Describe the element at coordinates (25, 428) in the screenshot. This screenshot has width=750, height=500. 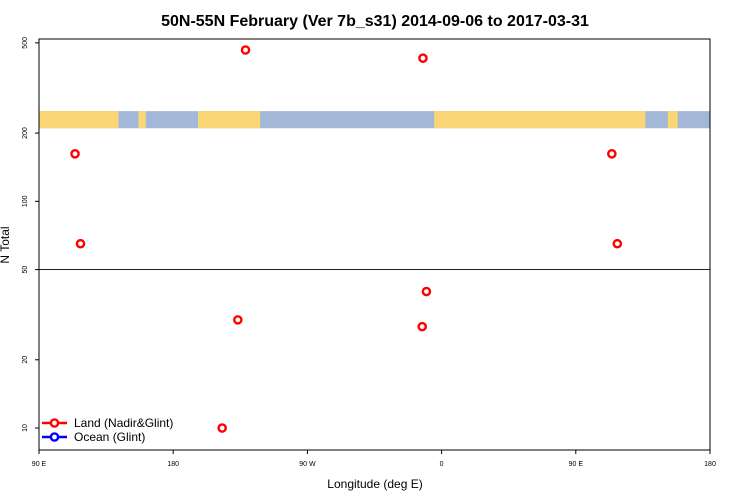
I see `y-tick-label: 10` at that location.